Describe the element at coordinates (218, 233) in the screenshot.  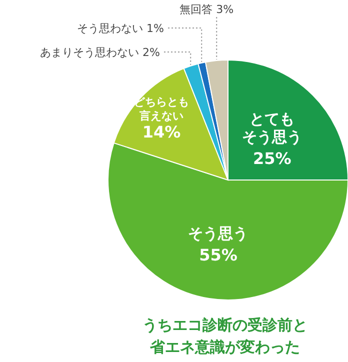
I see `slice-label: そう思う` at that location.